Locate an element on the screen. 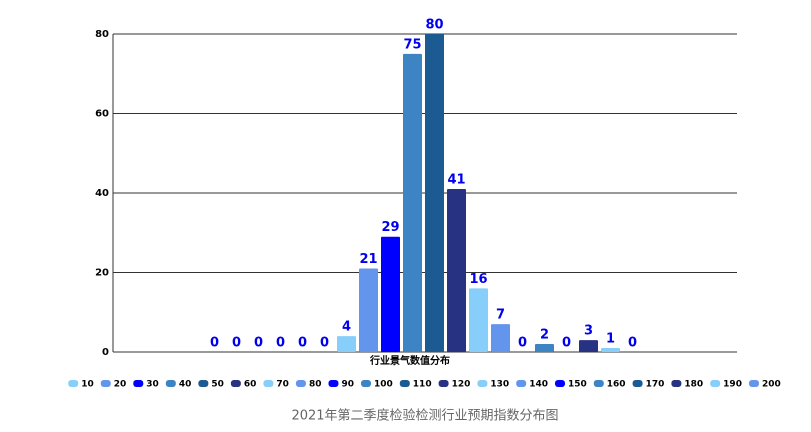  value-label: 16 is located at coordinates (478, 279).